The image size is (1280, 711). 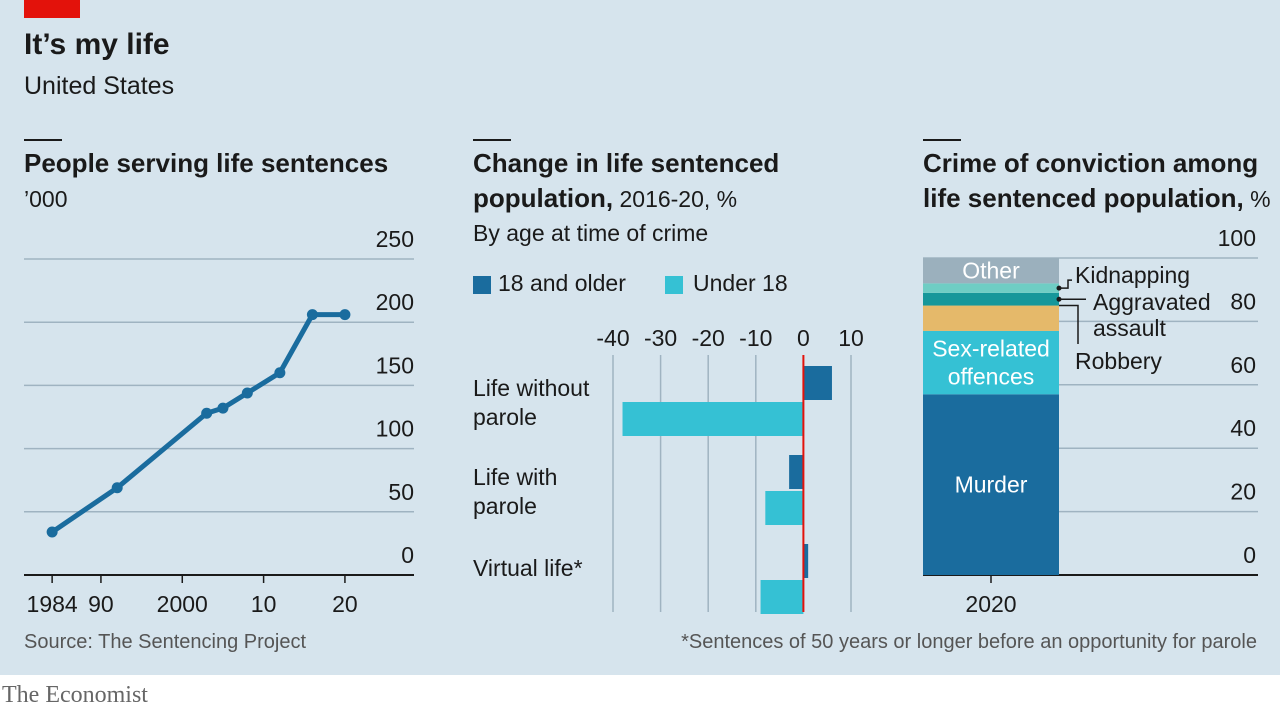 I want to click on chart1-unit: ’000, so click(x=46, y=199).